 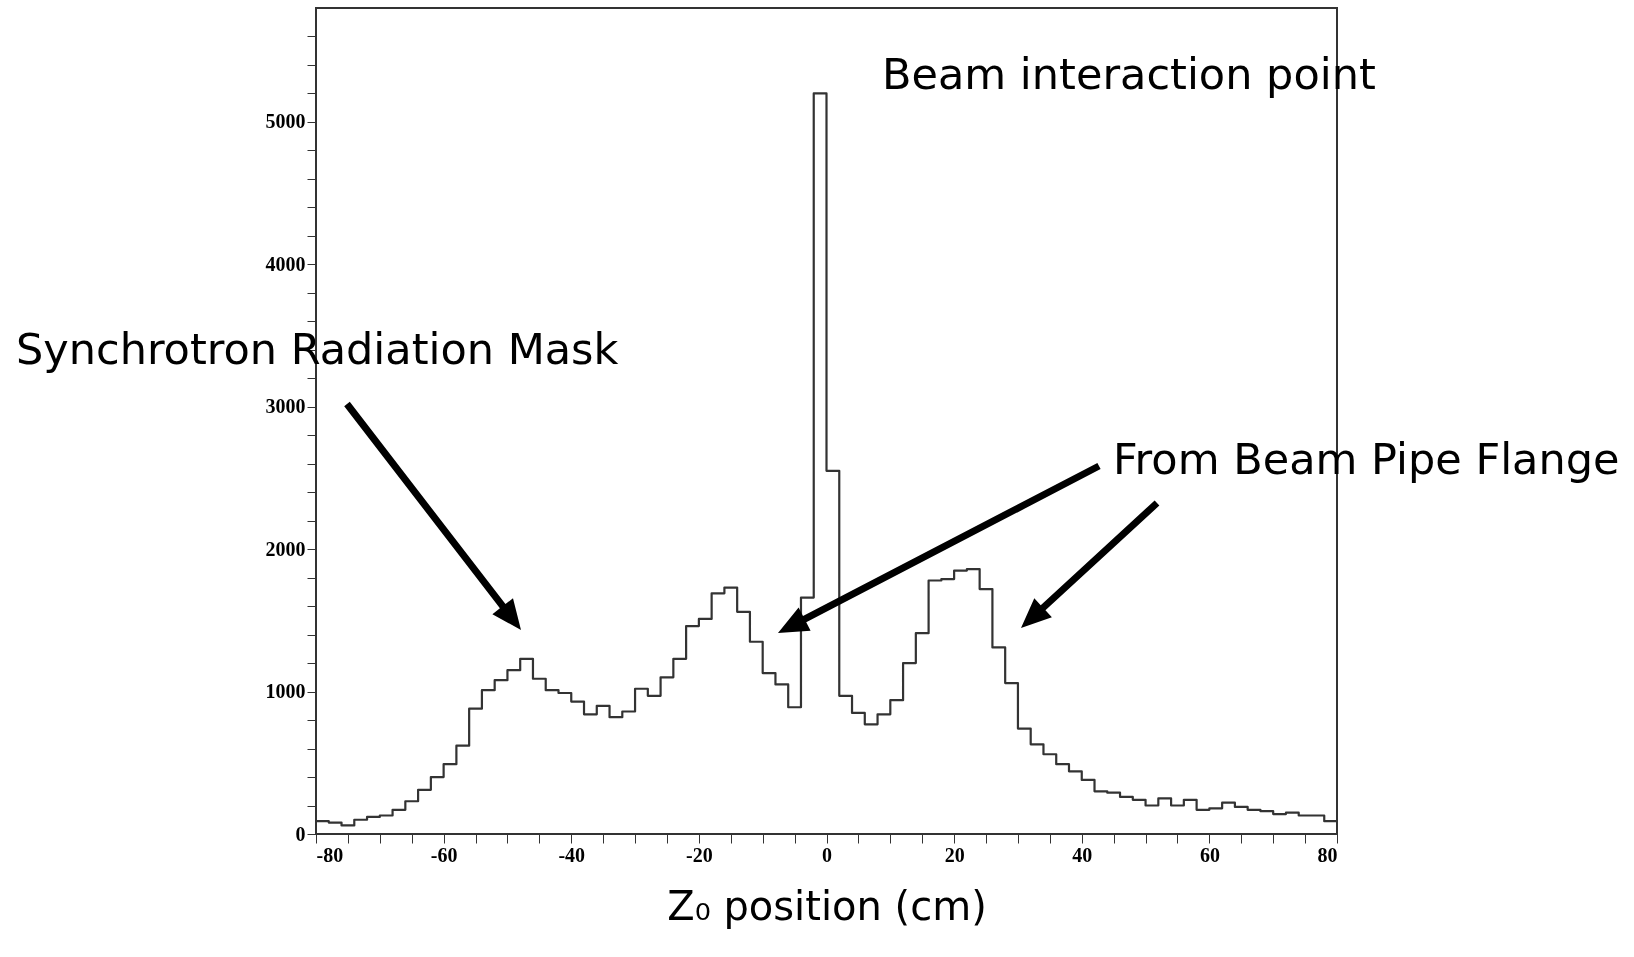 I want to click on x-tick-label: 40, so click(x=1082, y=854).